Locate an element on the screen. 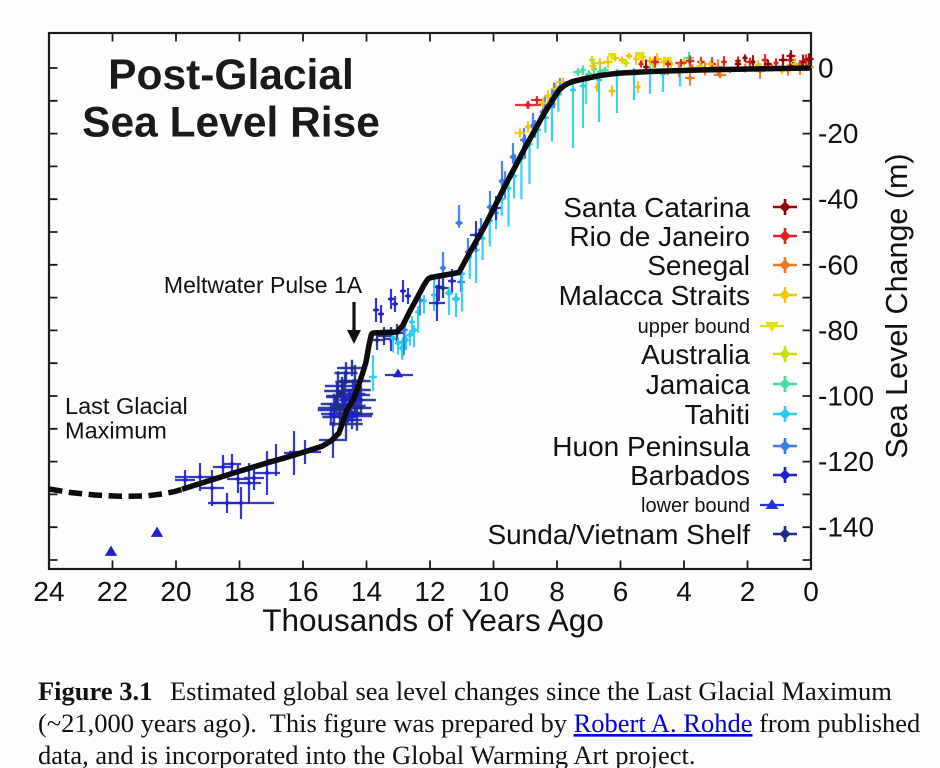 The width and height of the screenshot is (940, 768). svg-text: Jamaica is located at coordinates (698, 384).